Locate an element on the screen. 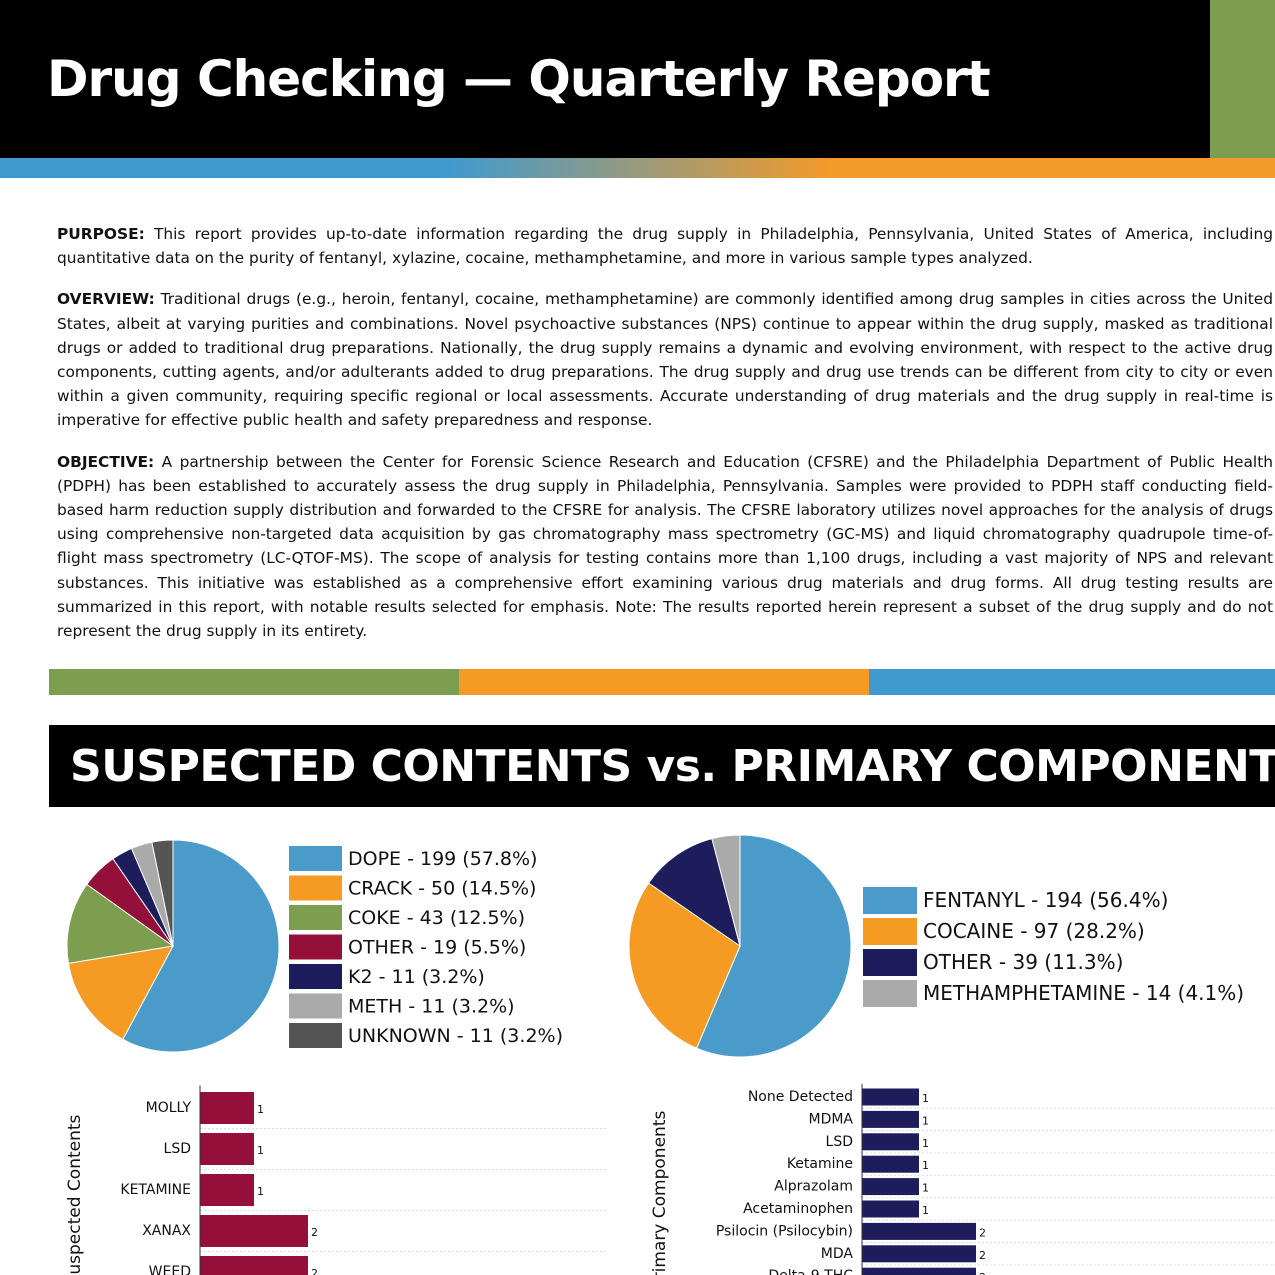 The width and height of the screenshot is (1275, 1275). category-label: KETAMINE is located at coordinates (155, 1190).